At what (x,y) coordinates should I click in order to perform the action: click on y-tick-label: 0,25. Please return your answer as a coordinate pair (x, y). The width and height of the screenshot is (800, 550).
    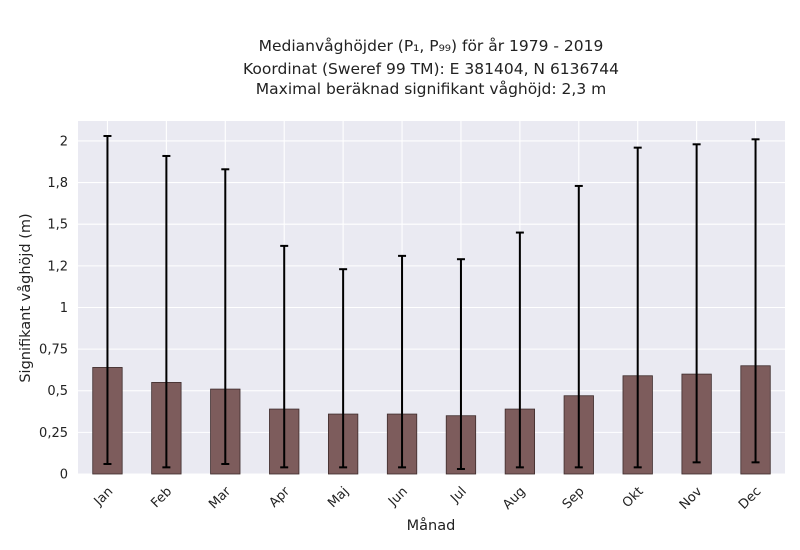
    Looking at the image, I should click on (53, 433).